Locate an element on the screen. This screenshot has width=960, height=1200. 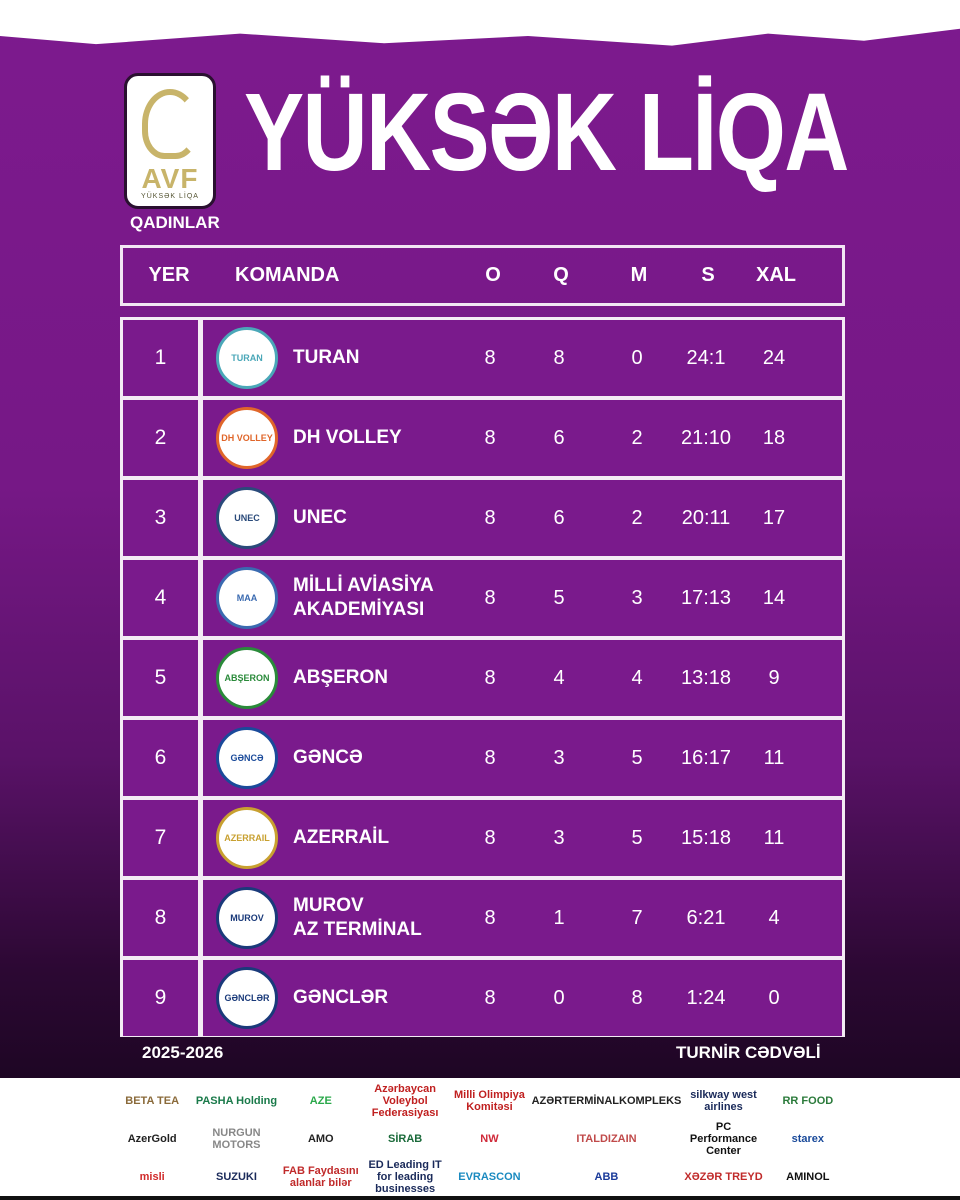
sets: 1:24 is located at coordinates (706, 997).